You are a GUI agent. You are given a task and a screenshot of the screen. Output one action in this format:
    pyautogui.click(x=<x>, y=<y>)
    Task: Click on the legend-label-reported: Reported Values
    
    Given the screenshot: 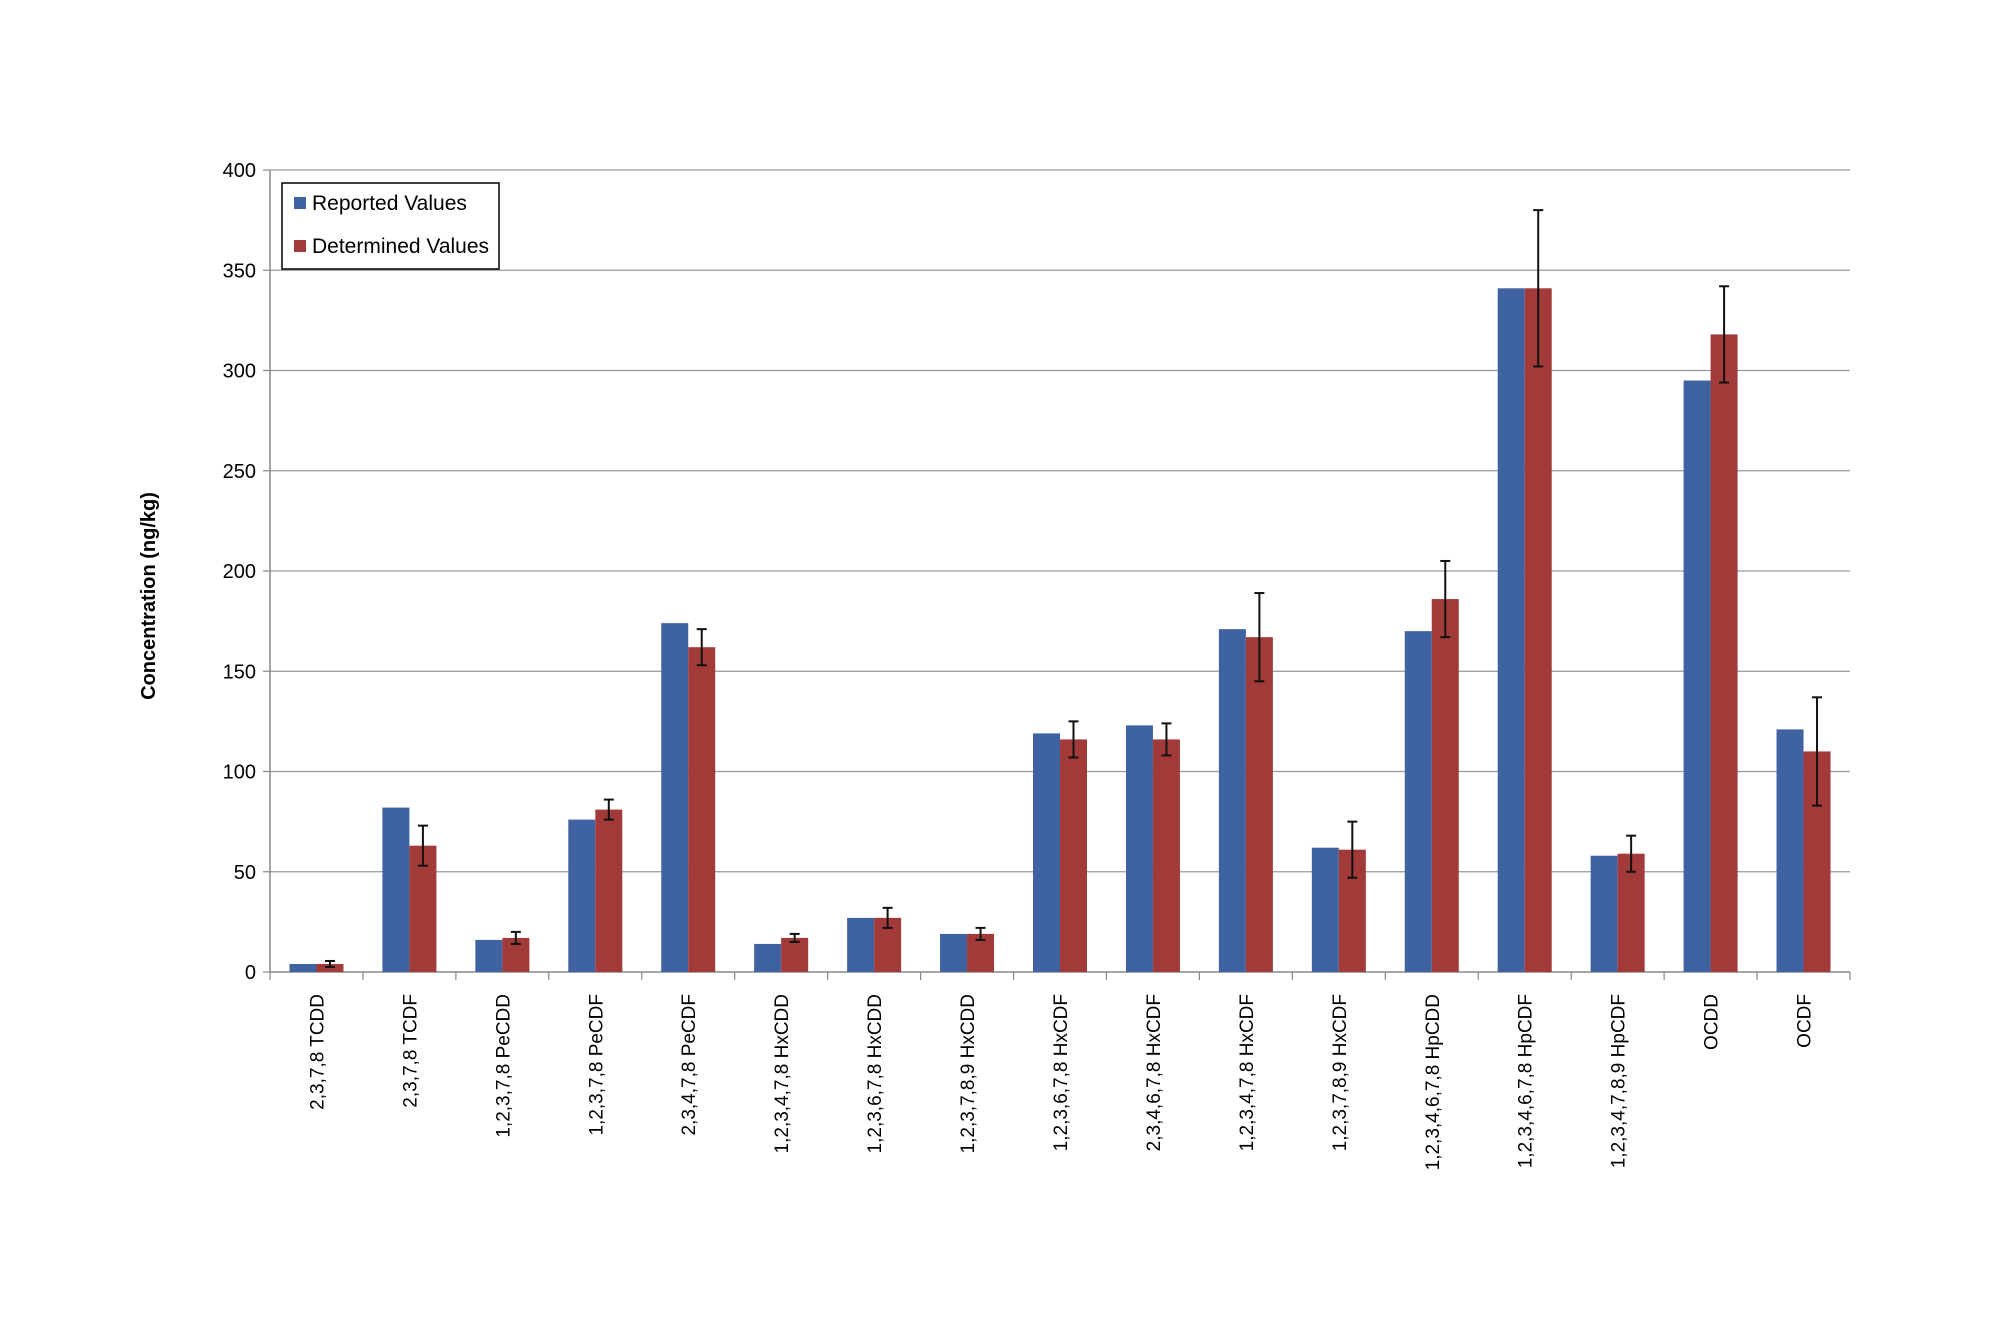 What is the action you would take?
    pyautogui.click(x=389, y=203)
    